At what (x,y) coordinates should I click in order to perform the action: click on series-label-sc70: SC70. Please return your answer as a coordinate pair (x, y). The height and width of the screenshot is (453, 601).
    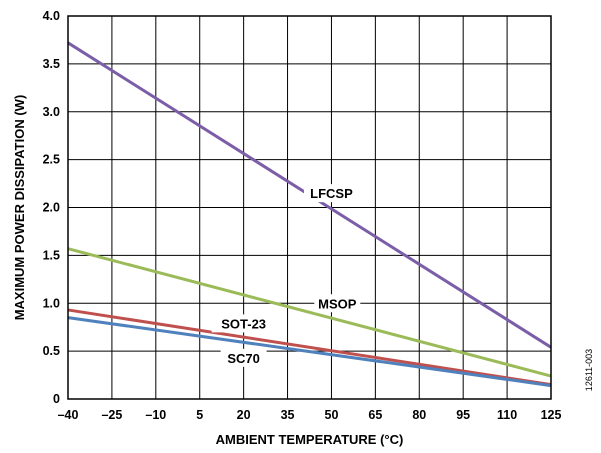
    Looking at the image, I should click on (243, 358).